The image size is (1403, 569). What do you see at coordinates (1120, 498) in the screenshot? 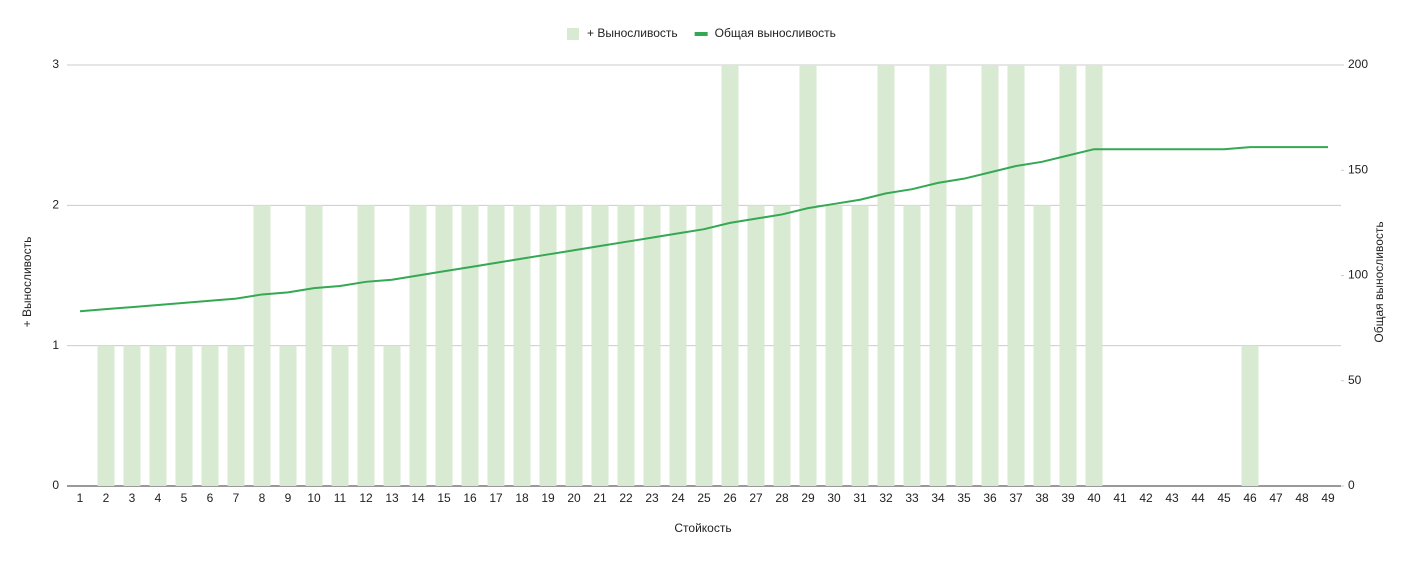
I see `x-tick-label: 41` at bounding box center [1120, 498].